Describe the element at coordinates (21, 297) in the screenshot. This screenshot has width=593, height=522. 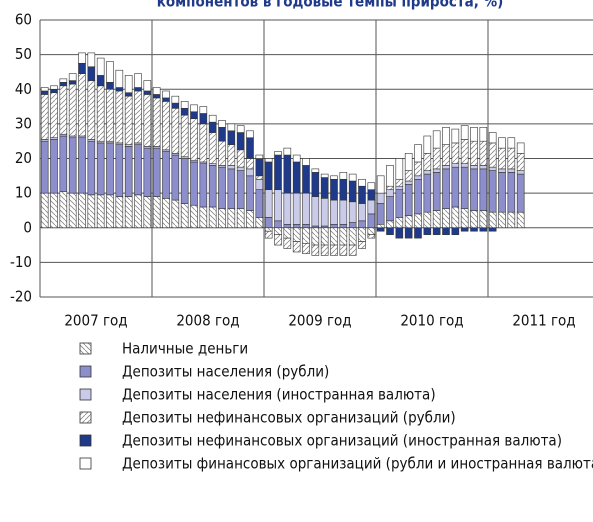
I see `y-tick-label: -20` at that location.